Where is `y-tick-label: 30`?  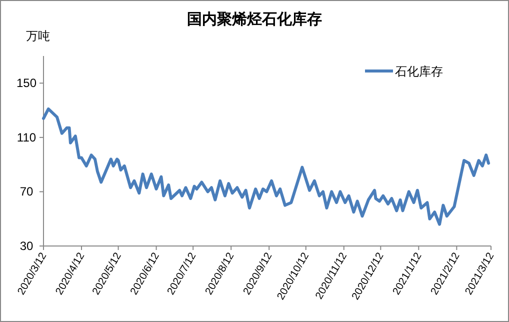 y-tick-label: 30 is located at coordinates (27, 246).